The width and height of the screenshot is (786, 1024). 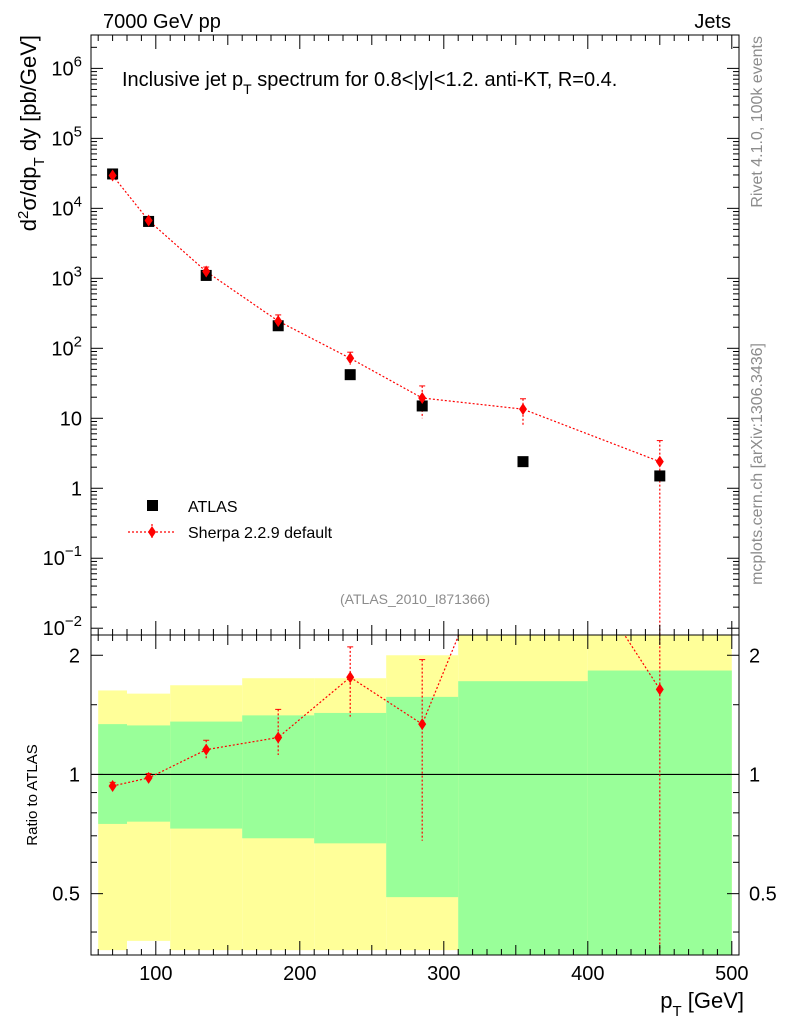 What do you see at coordinates (74, 656) in the screenshot?
I see `ratio-y-tick-label-left: 2` at bounding box center [74, 656].